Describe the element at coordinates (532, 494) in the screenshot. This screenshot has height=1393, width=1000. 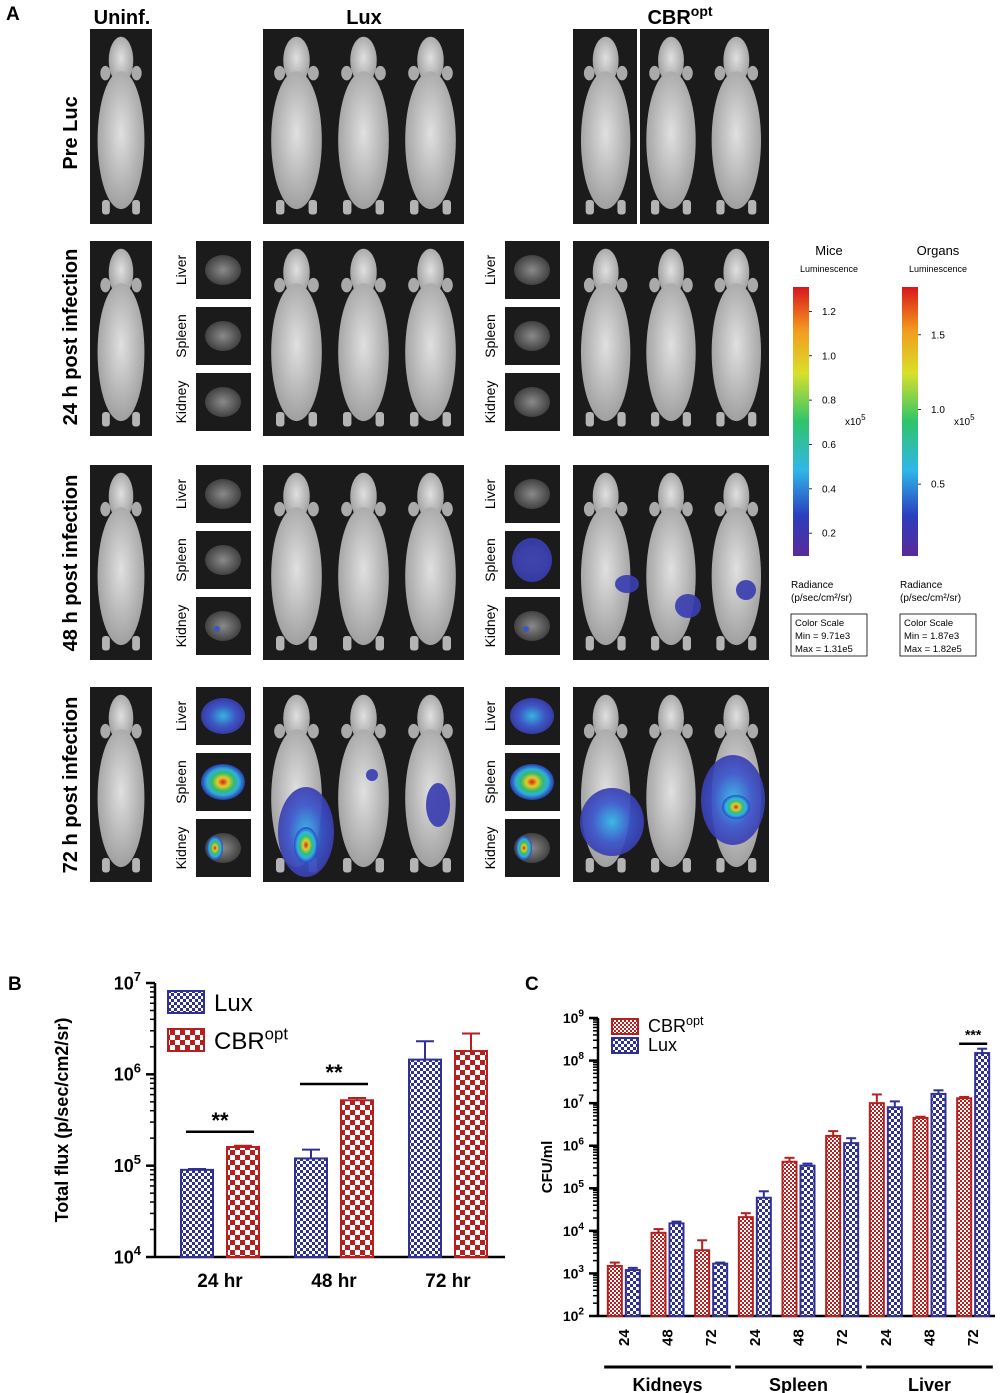
I see `organ-48h-cbr-liver` at that location.